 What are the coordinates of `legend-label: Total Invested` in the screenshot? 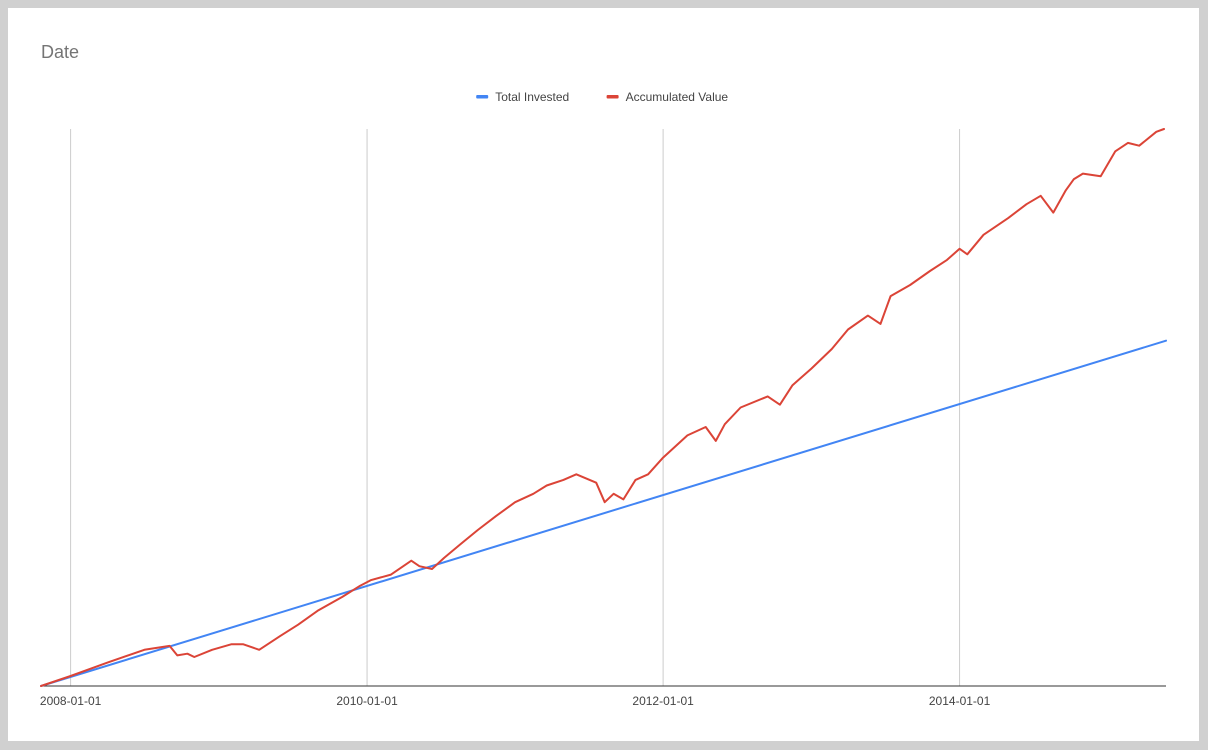 It's located at (532, 97).